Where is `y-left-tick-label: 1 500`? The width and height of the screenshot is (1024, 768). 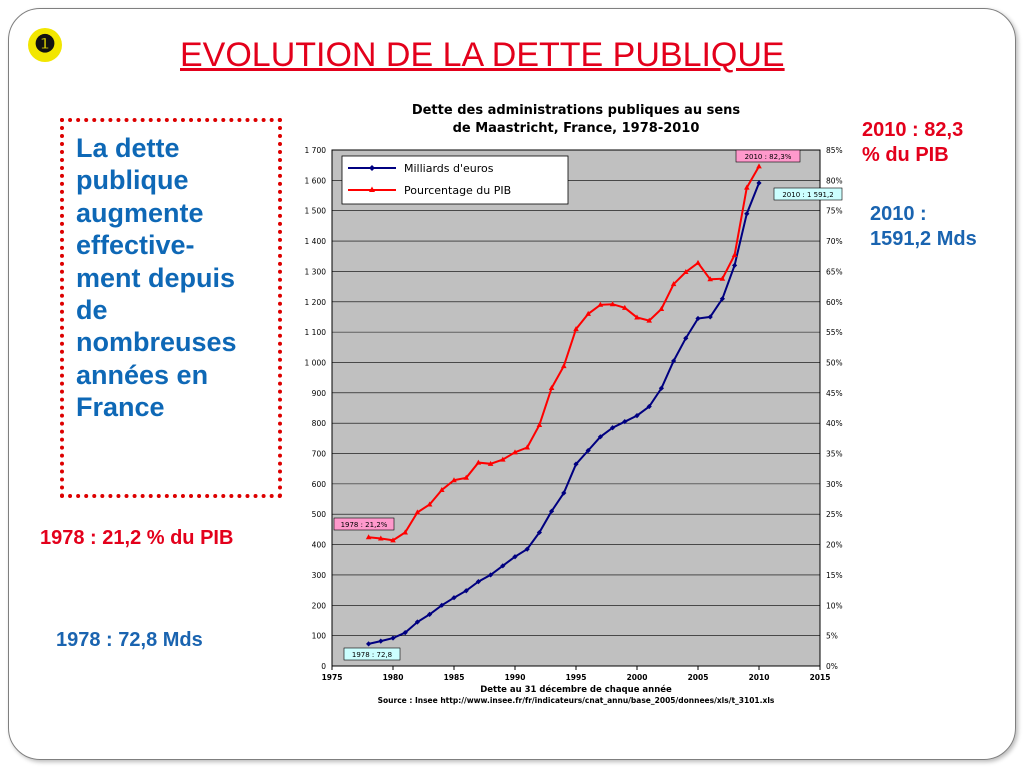 y-left-tick-label: 1 500 is located at coordinates (316, 211).